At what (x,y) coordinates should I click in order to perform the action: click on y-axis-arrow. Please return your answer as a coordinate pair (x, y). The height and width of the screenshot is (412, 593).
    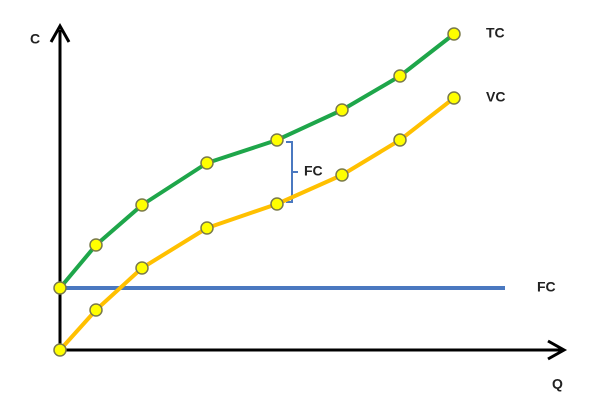
    Looking at the image, I should click on (60, 32).